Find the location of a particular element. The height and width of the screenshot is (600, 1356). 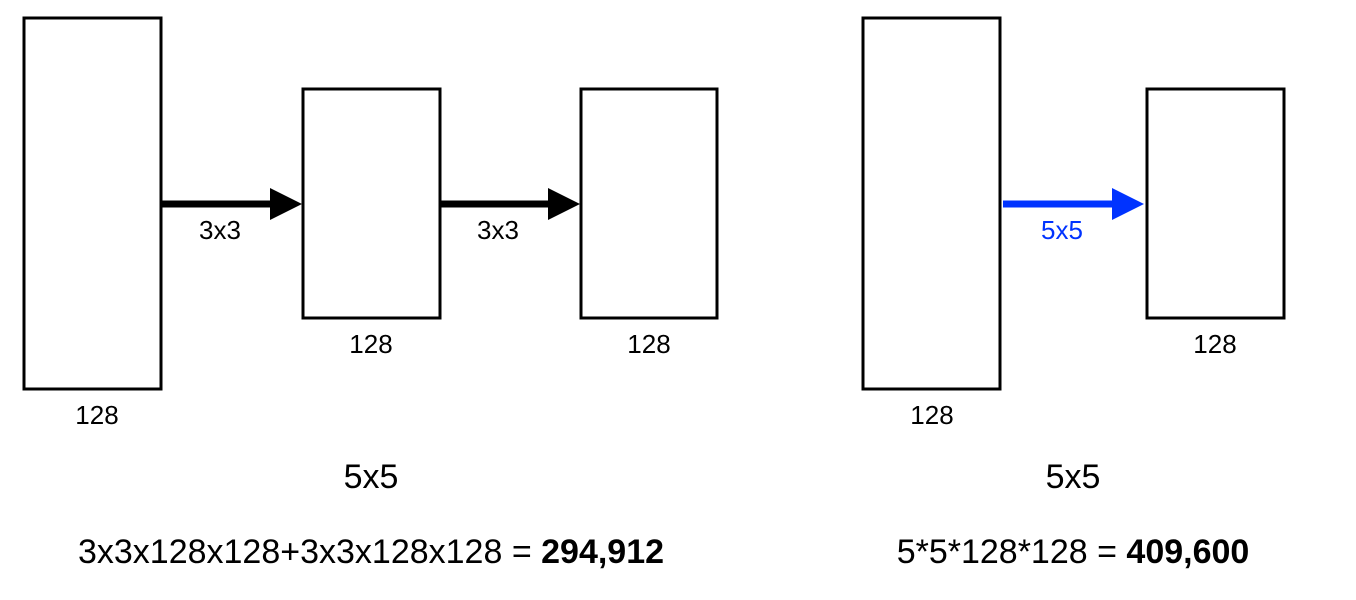

right-output-layer is located at coordinates (1215, 203).